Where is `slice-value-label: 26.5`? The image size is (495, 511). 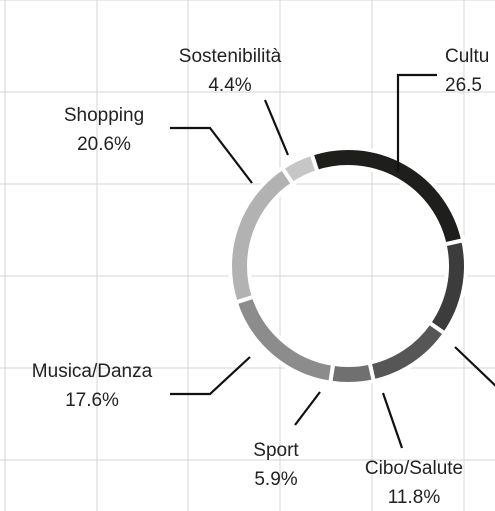
slice-value-label: 26.5 is located at coordinates (463, 85).